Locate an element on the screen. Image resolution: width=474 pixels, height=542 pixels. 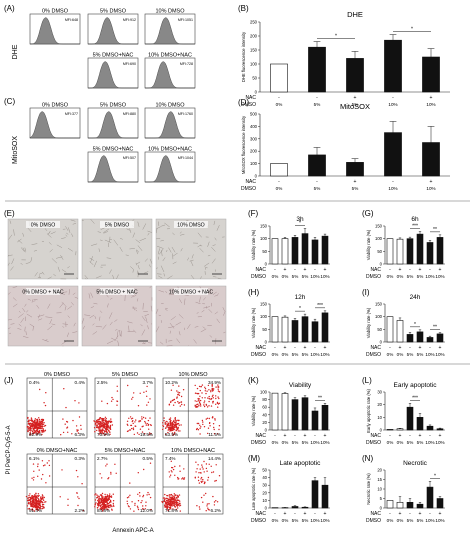
histogram-frame is located at coordinates (55, 29).